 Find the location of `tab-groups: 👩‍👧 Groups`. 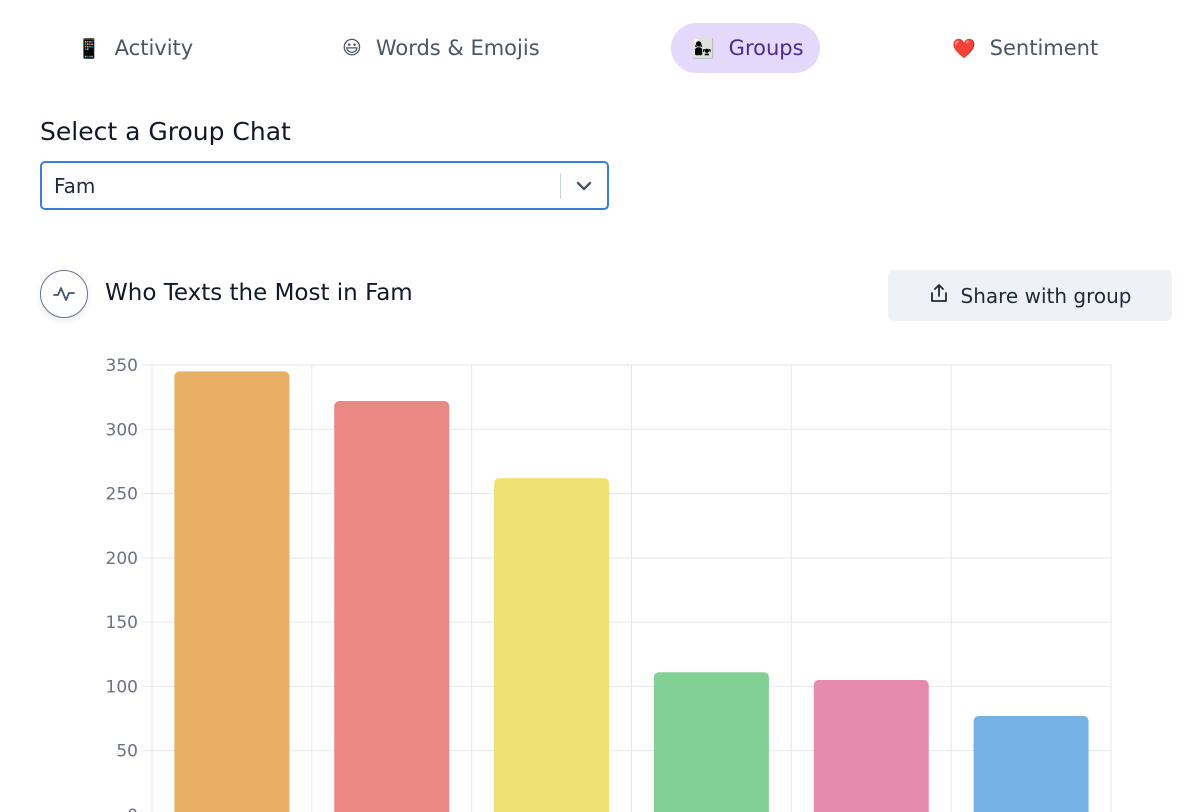

tab-groups: 👩‍👧 Groups is located at coordinates (745, 48).